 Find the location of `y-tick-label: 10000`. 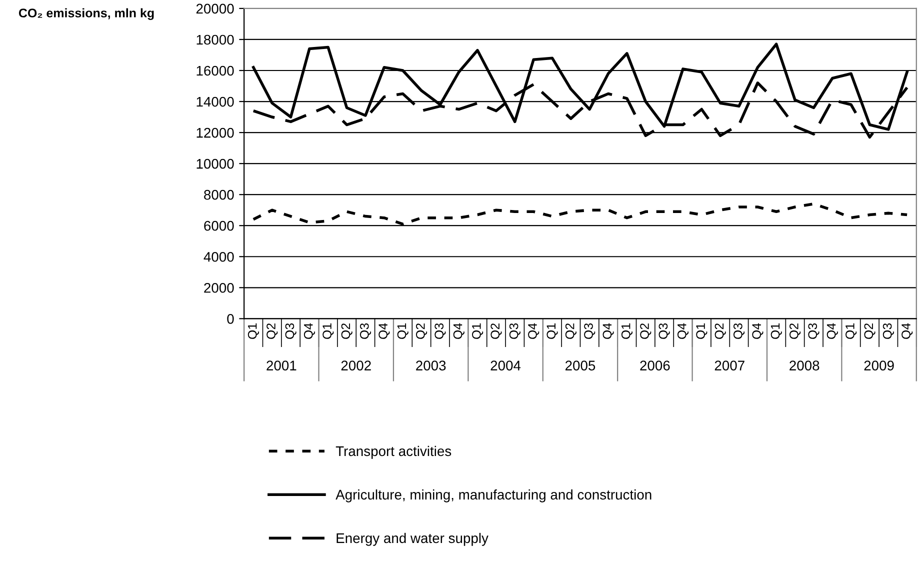

y-tick-label: 10000 is located at coordinates (215, 163).